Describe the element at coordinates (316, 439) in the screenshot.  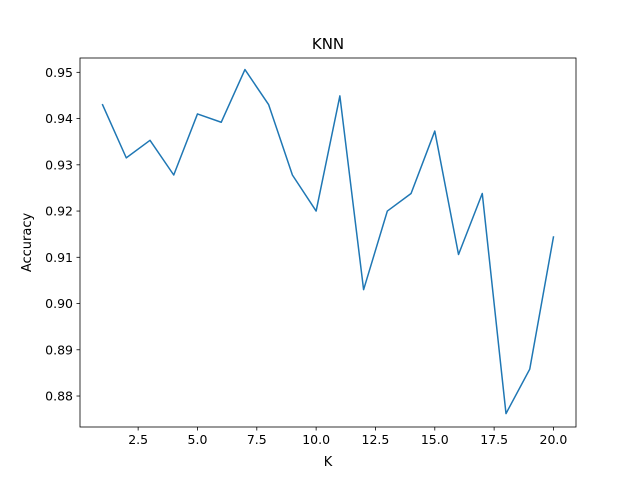
I see `x-tick-label: 10.0` at that location.